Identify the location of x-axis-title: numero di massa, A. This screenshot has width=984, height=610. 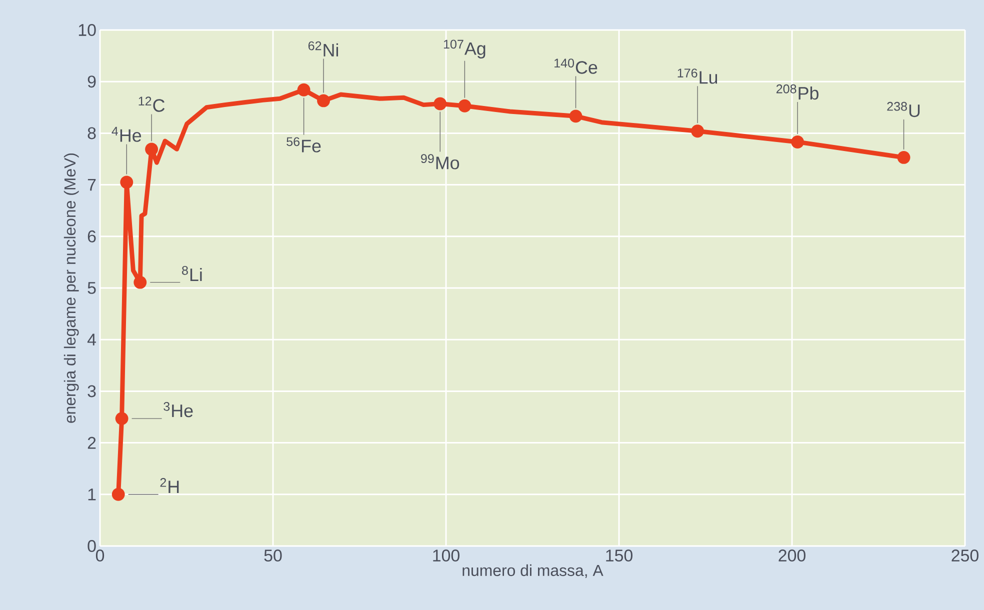
(533, 571).